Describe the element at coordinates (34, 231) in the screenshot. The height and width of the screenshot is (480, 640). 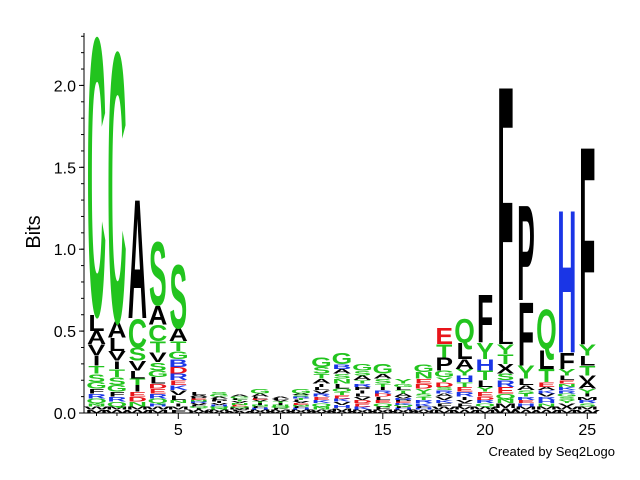
I see `y-axis-label: Bits` at that location.